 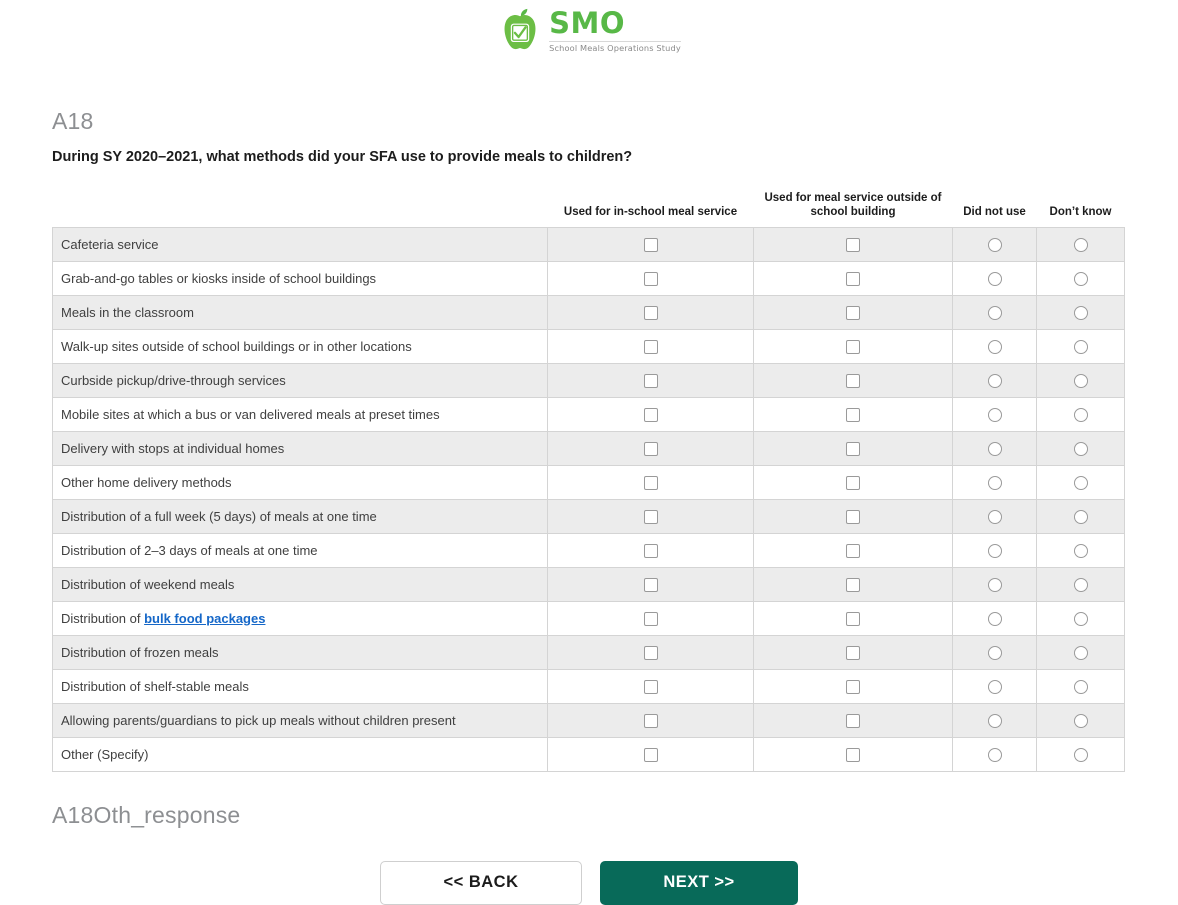 What do you see at coordinates (481, 882) in the screenshot?
I see `back-button: << BACK` at bounding box center [481, 882].